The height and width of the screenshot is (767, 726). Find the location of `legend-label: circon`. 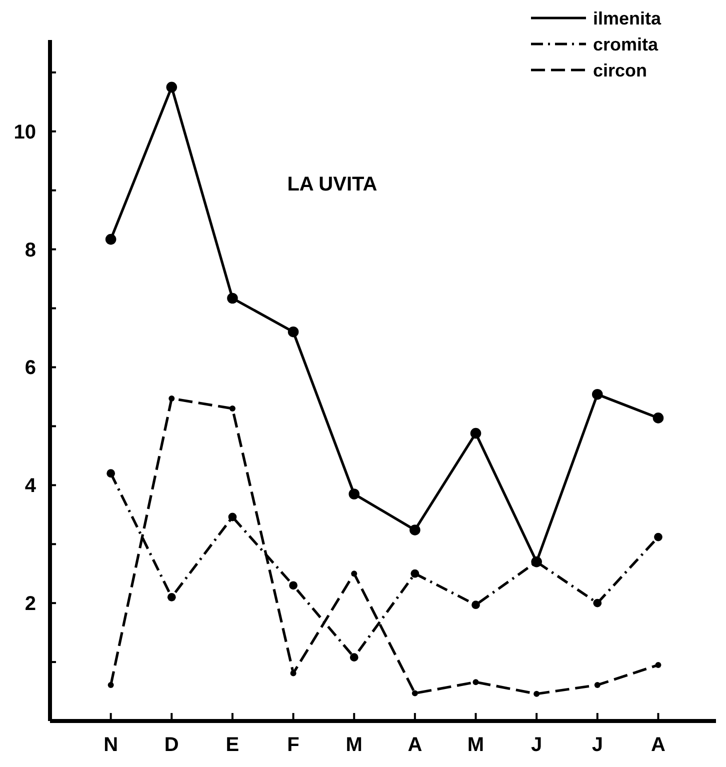

legend-label: circon is located at coordinates (620, 70).